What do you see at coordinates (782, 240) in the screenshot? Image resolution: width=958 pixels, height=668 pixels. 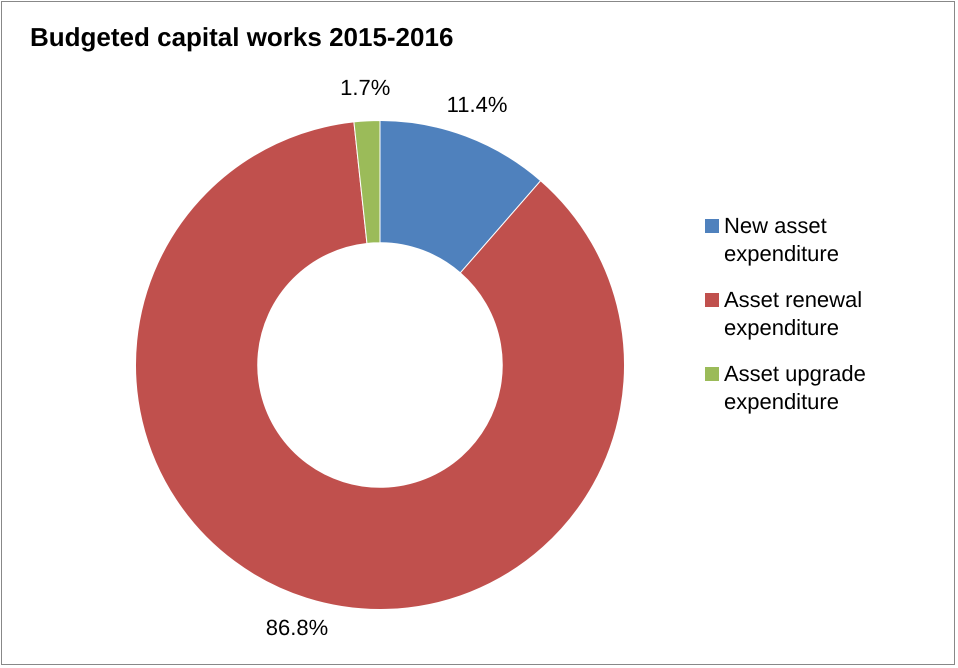 I see `legend-label: New asset expenditure` at bounding box center [782, 240].